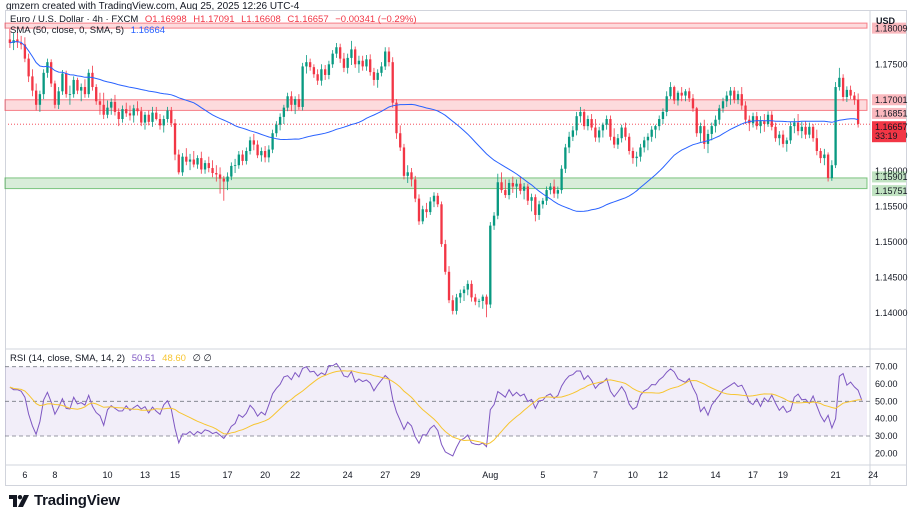 The height and width of the screenshot is (513, 912). What do you see at coordinates (202, 358) in the screenshot?
I see `rsi-visibility-icons: ∅ ∅` at bounding box center [202, 358].